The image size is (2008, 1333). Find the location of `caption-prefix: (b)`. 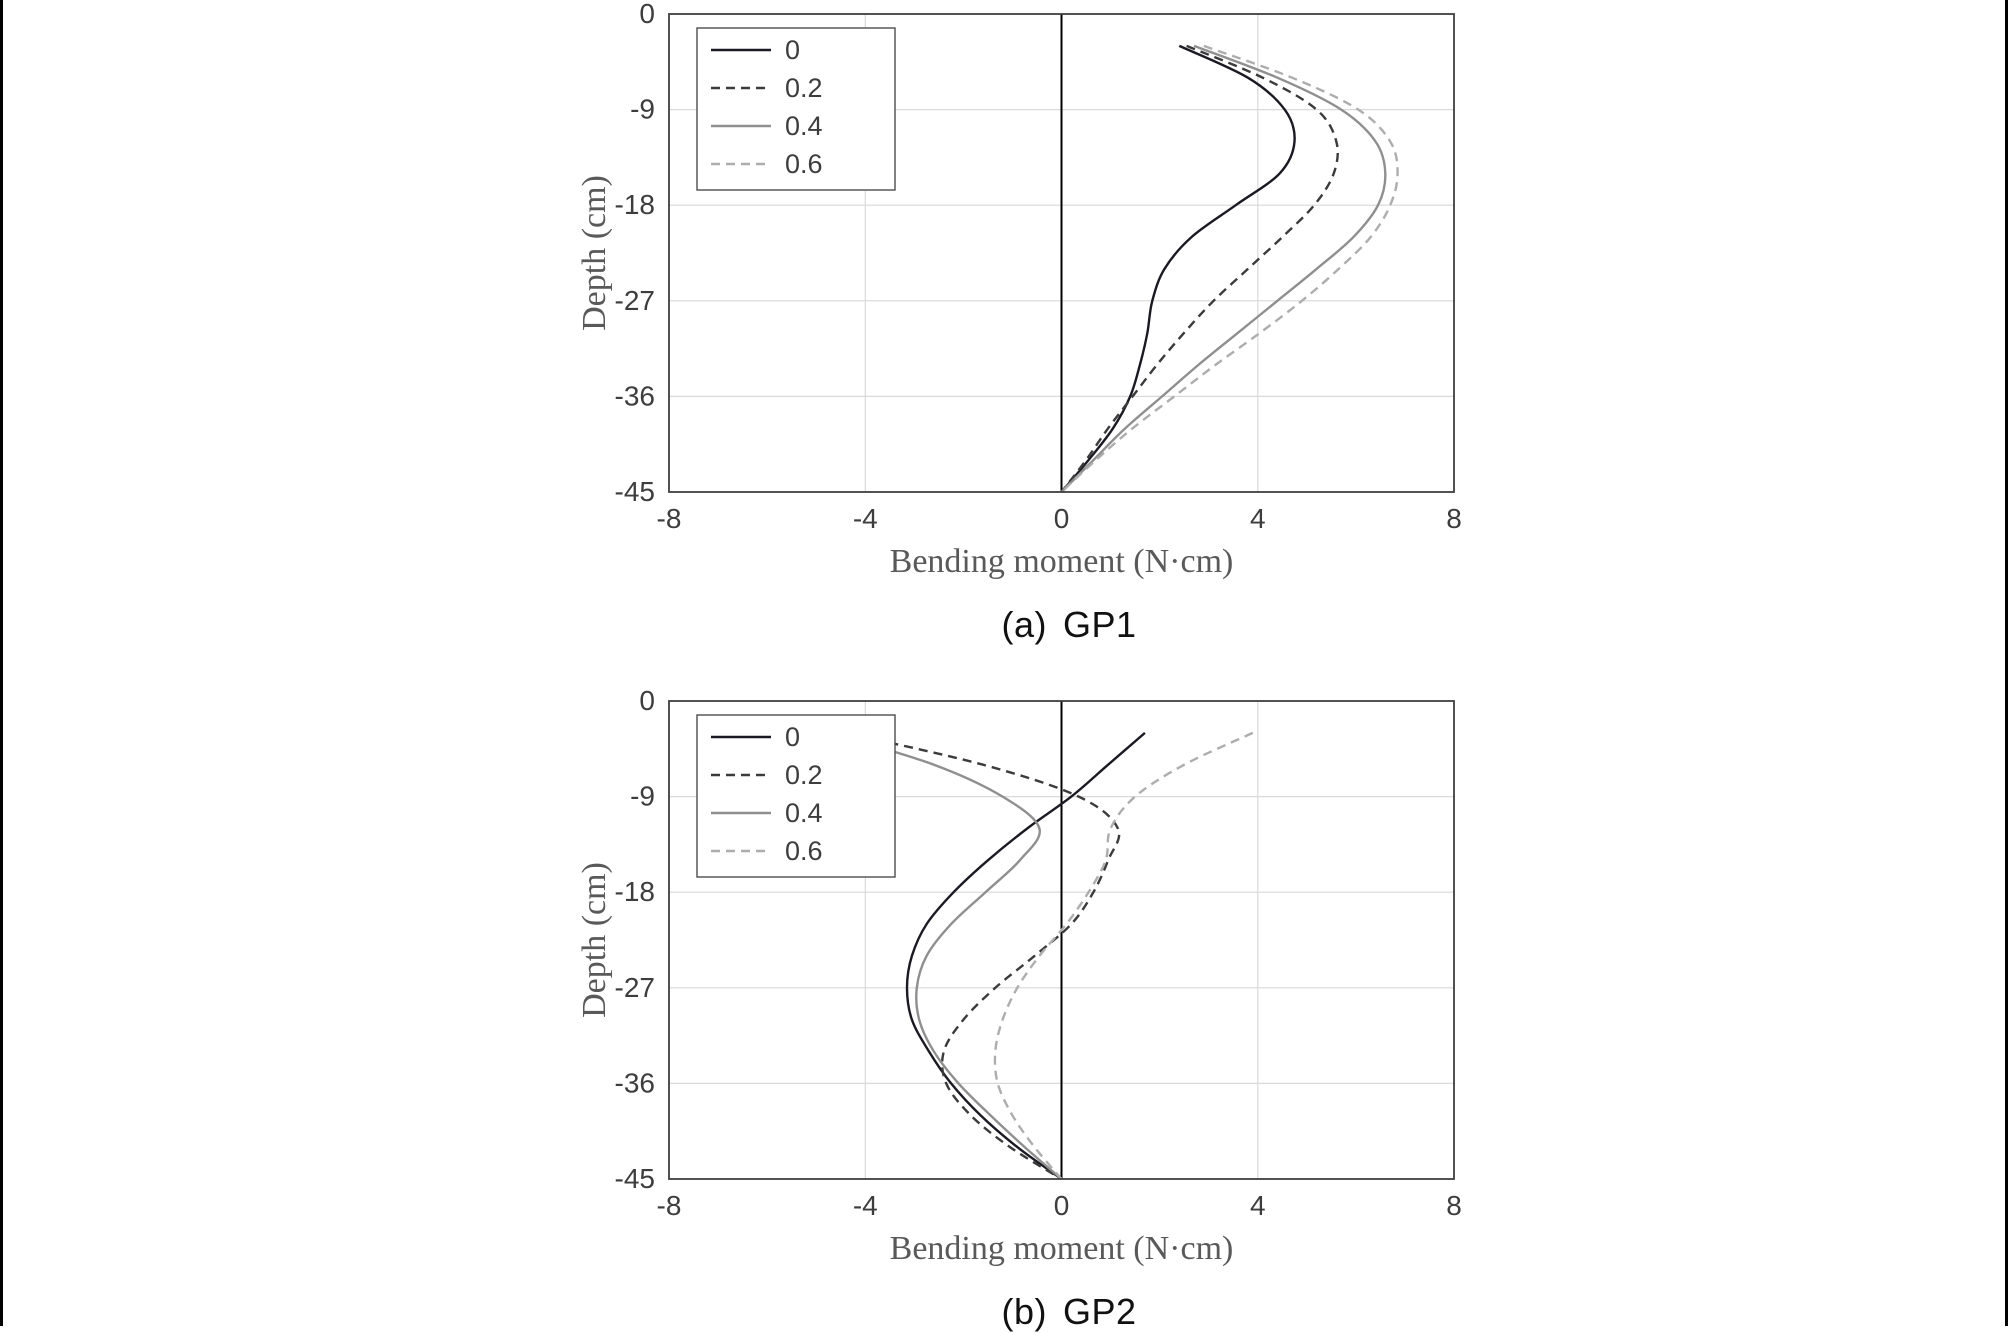

caption-prefix: (b) is located at coordinates (1024, 1311).